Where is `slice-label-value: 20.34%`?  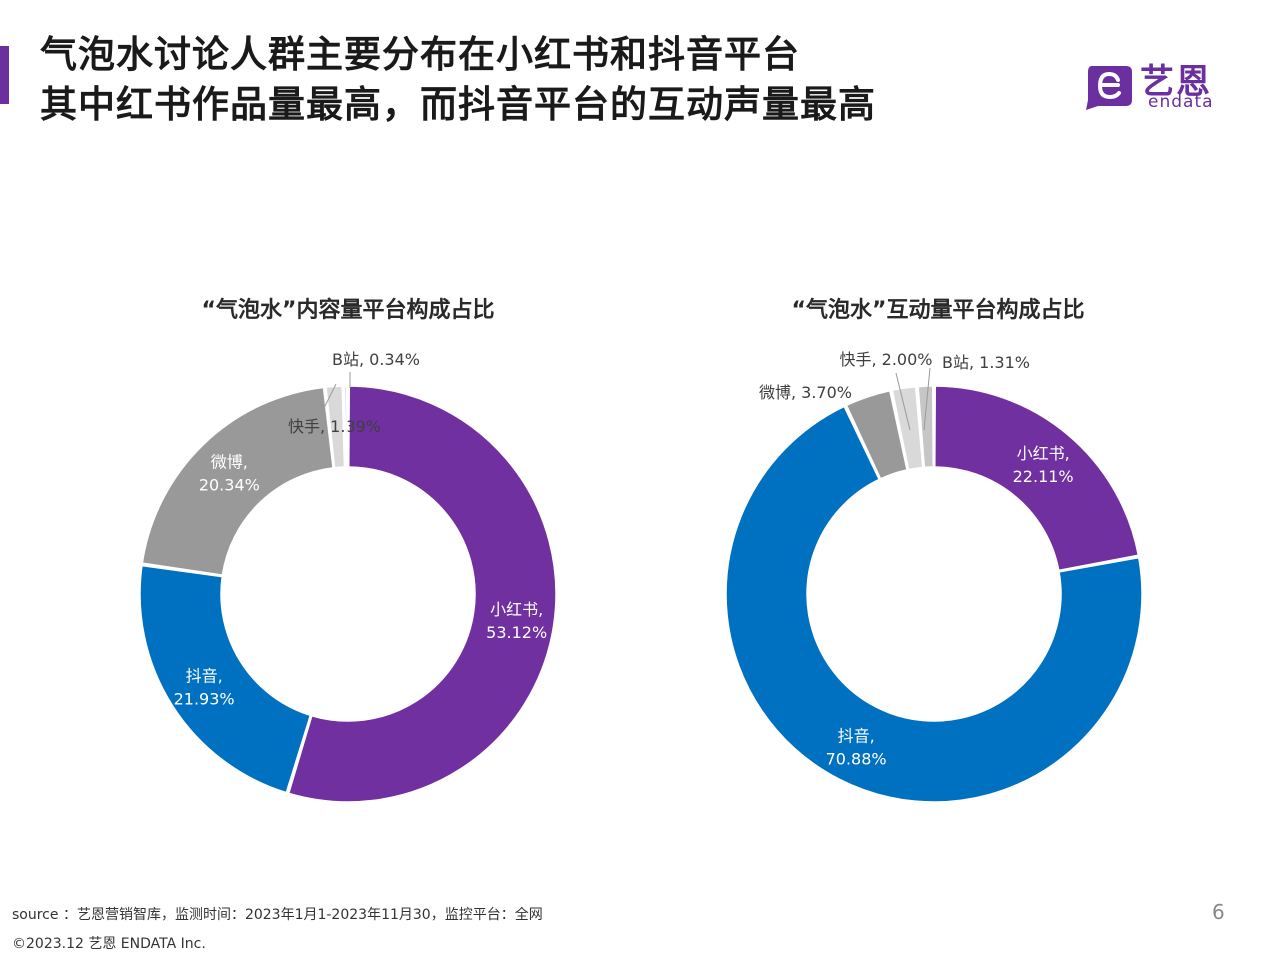
slice-label-value: 20.34% is located at coordinates (229, 485).